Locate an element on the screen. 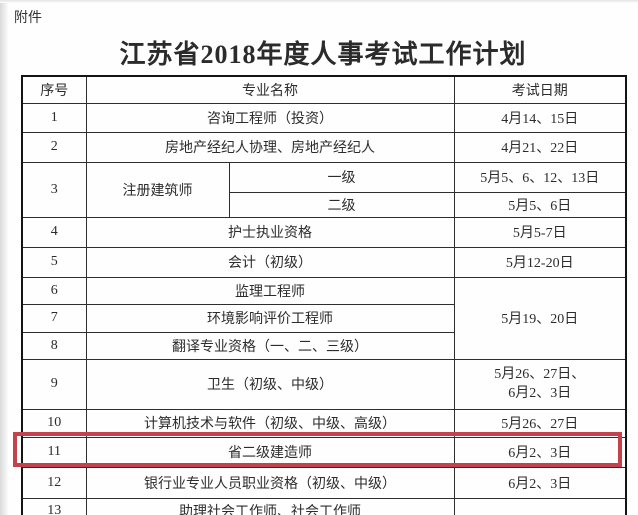 This screenshot has width=638, height=515. table-header-row: 序号 专业名称 考试日期 is located at coordinates (324, 89).